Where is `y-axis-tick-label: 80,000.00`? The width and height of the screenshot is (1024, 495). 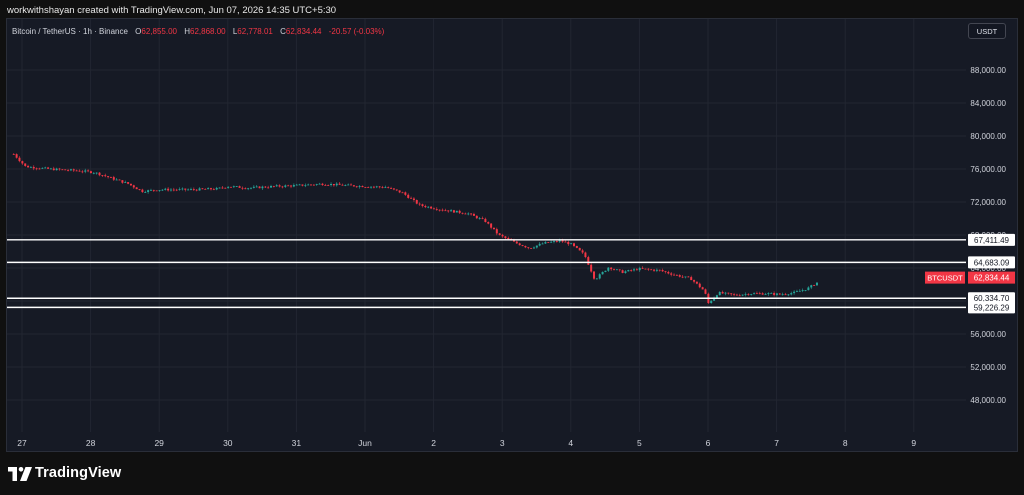 y-axis-tick-label: 80,000.00 is located at coordinates (988, 136).